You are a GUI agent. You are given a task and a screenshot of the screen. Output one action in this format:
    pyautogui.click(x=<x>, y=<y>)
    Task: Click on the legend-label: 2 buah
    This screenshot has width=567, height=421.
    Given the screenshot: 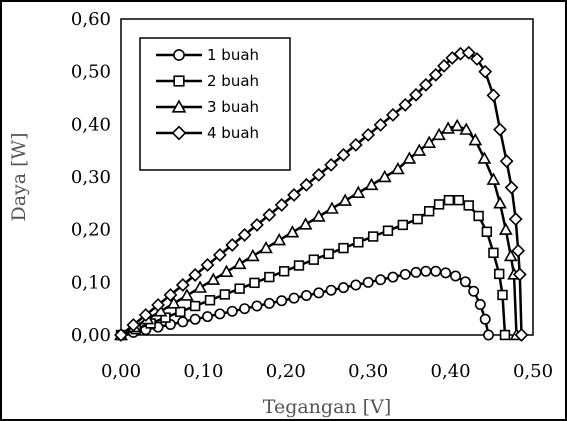 What is the action you would take?
    pyautogui.click(x=233, y=81)
    